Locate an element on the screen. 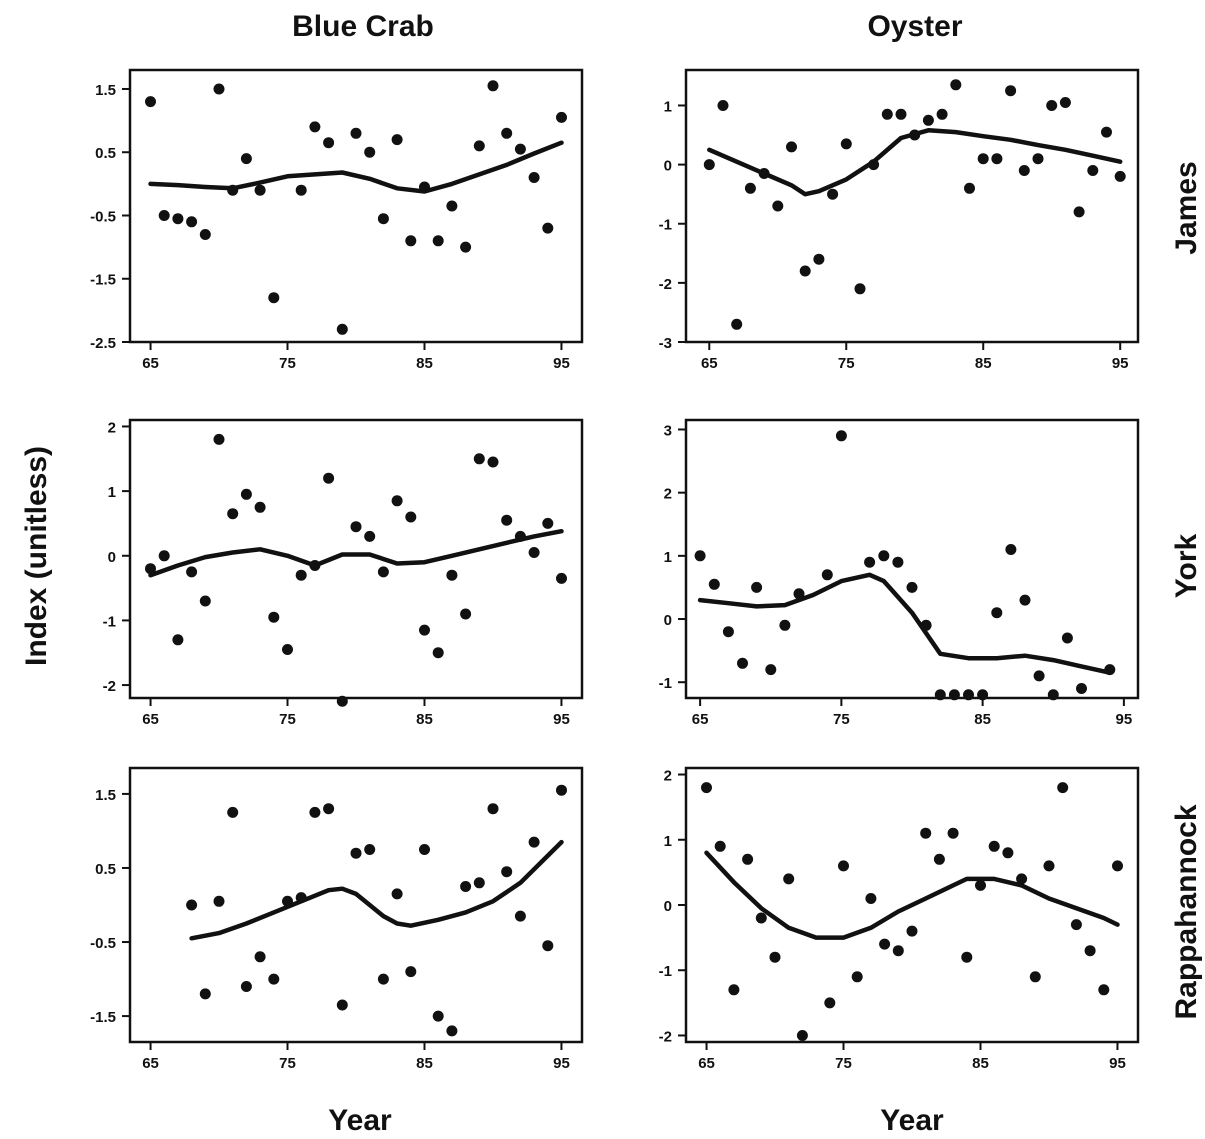 The height and width of the screenshot is (1139, 1205). x-tick-label: 65 is located at coordinates (150, 1063).